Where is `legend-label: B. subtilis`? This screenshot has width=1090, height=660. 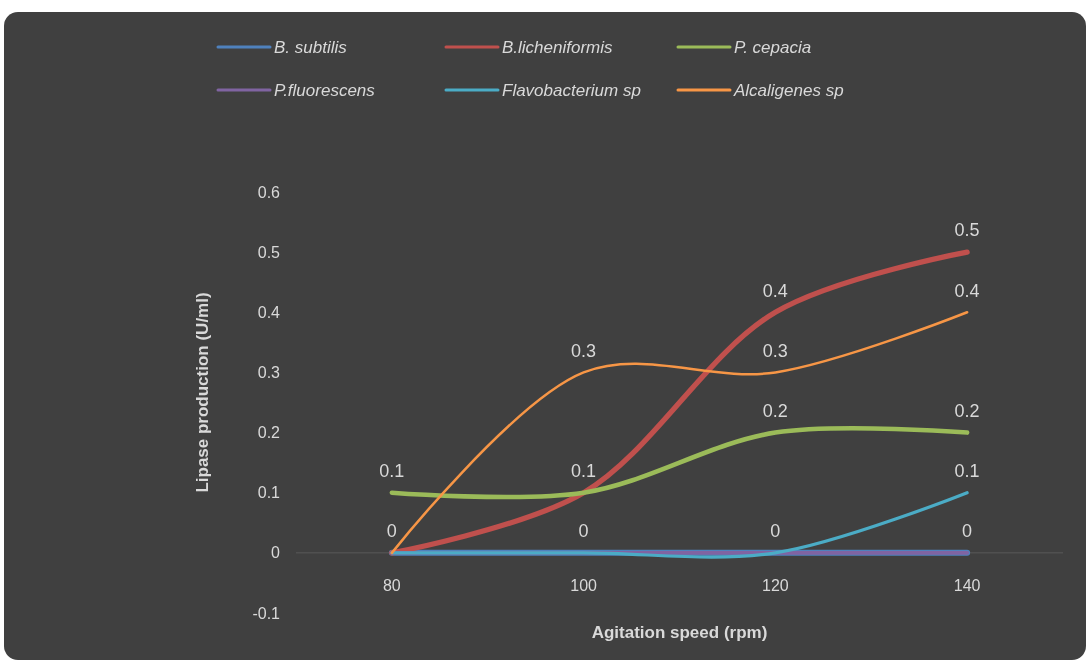
legend-label: B. subtilis is located at coordinates (311, 47).